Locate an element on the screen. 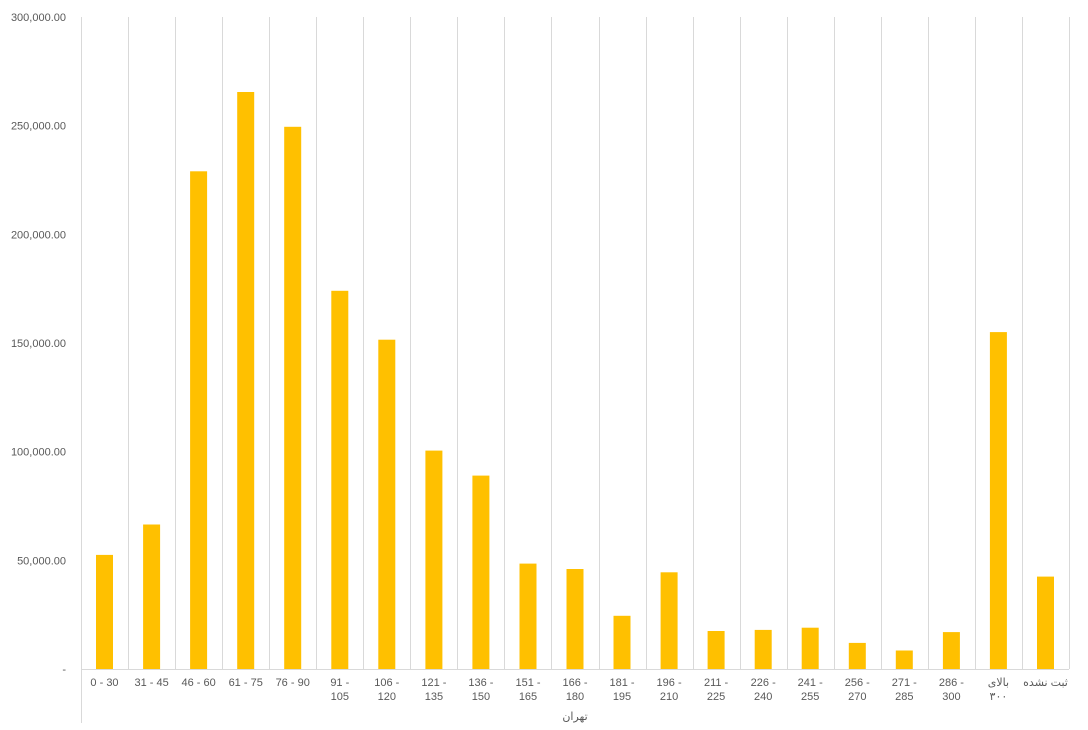 The width and height of the screenshot is (1088, 730). x-tick-label: 136 -150 is located at coordinates (480, 690).